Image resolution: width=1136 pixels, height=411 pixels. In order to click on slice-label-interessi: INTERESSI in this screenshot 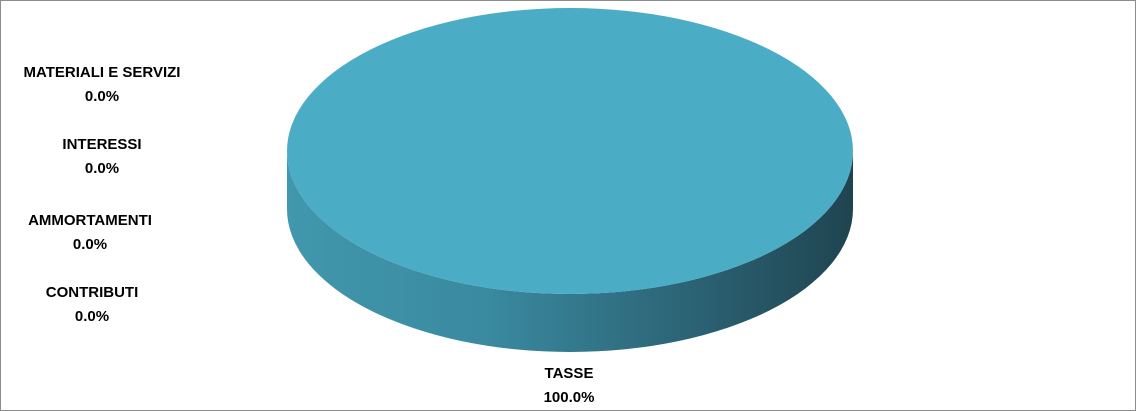, I will do `click(101, 144)`.